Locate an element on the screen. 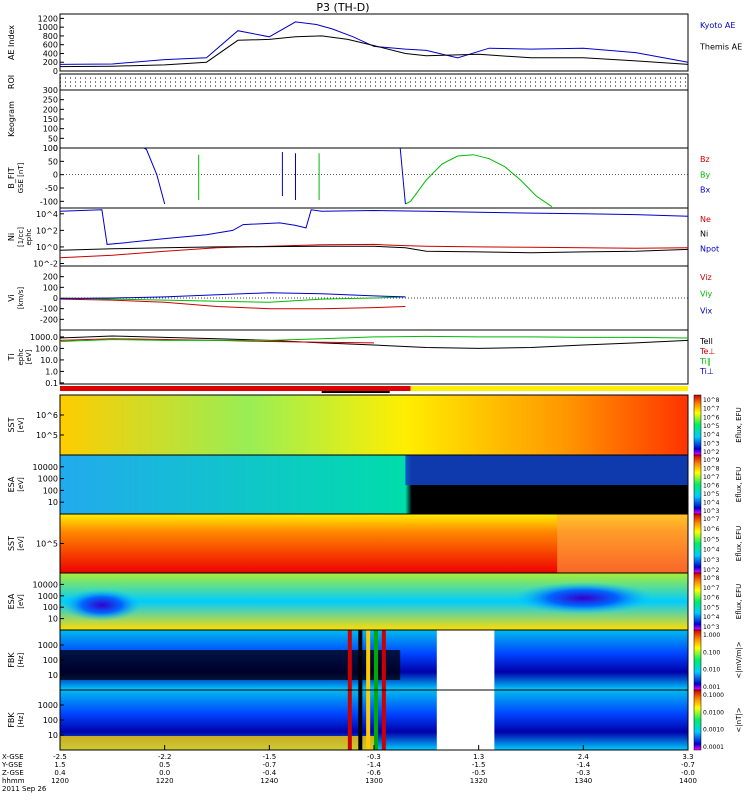 The width and height of the screenshot is (750, 800). xrow-value: 0.4 is located at coordinates (60, 773).